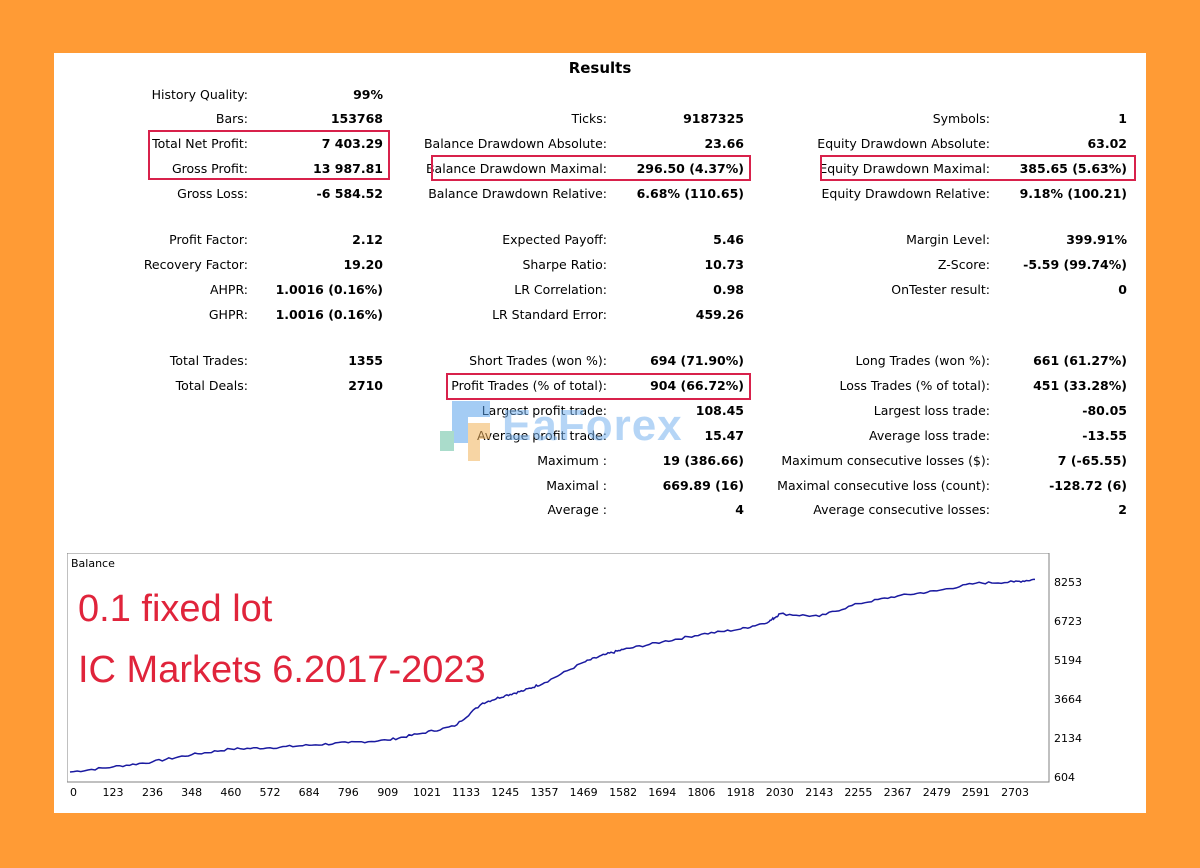 Image resolution: width=1200 pixels, height=868 pixels. What do you see at coordinates (922, 360) in the screenshot?
I see `long-trades-label: Long Trades (won %):` at bounding box center [922, 360].